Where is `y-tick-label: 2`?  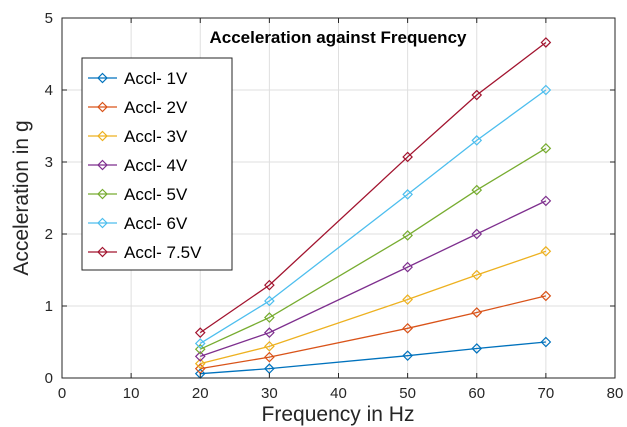
y-tick-label: 2 is located at coordinates (49, 234).